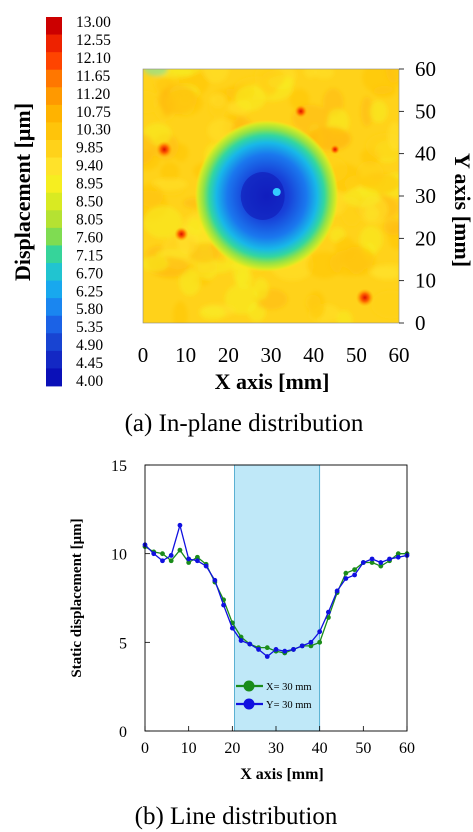 This screenshot has height=832, width=473. Describe the element at coordinates (77, 597) in the screenshot. I see `line-chart-y-axis-label: Static displacement [μm]` at that location.